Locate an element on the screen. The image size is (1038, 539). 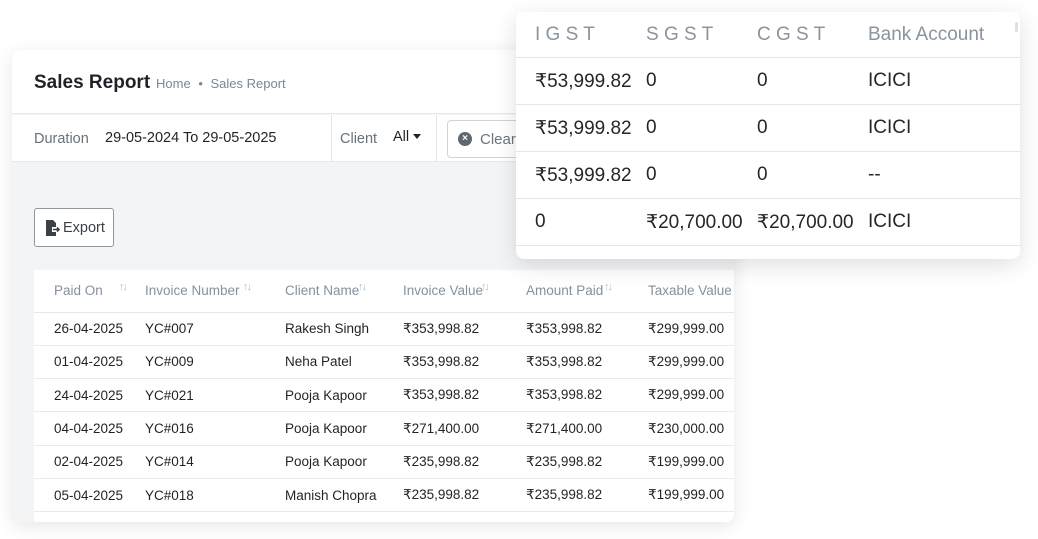
cell-client-name: Rakesh Singh is located at coordinates (324, 329).